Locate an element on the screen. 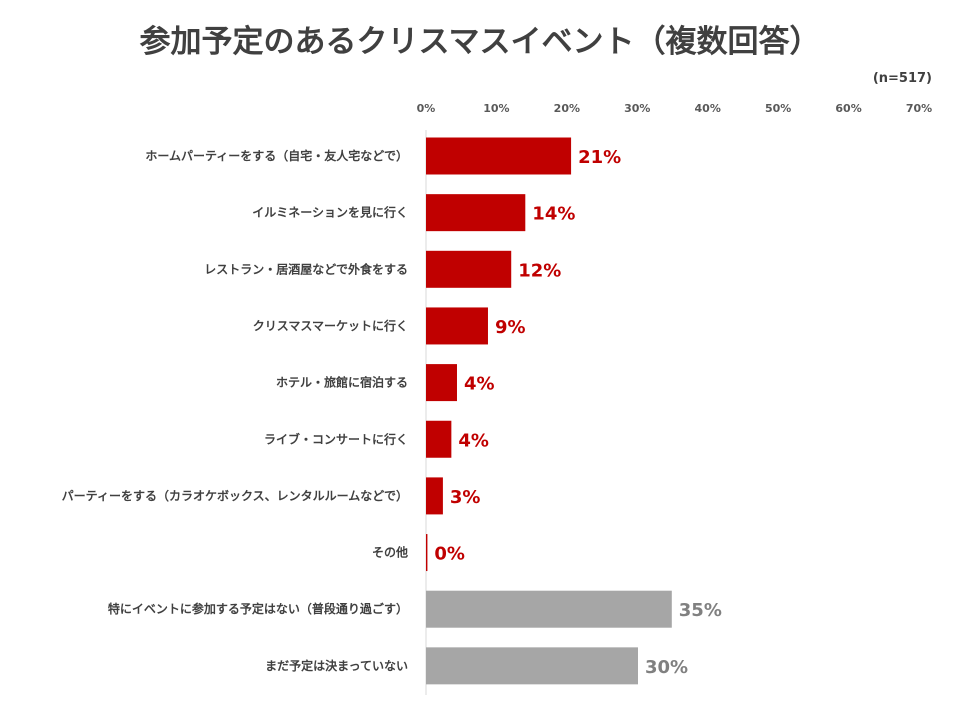 The width and height of the screenshot is (960, 720). x-tick-label: 10% is located at coordinates (496, 108).